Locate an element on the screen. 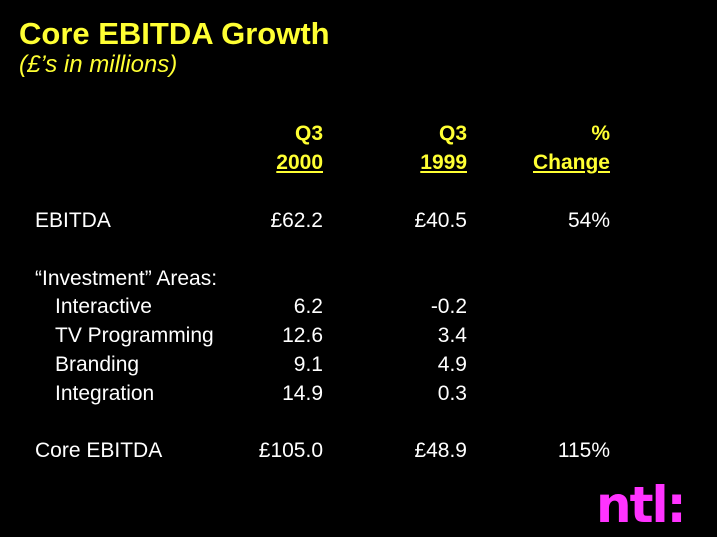 The image size is (717, 537). row-label-branding: Branding is located at coordinates (97, 364).